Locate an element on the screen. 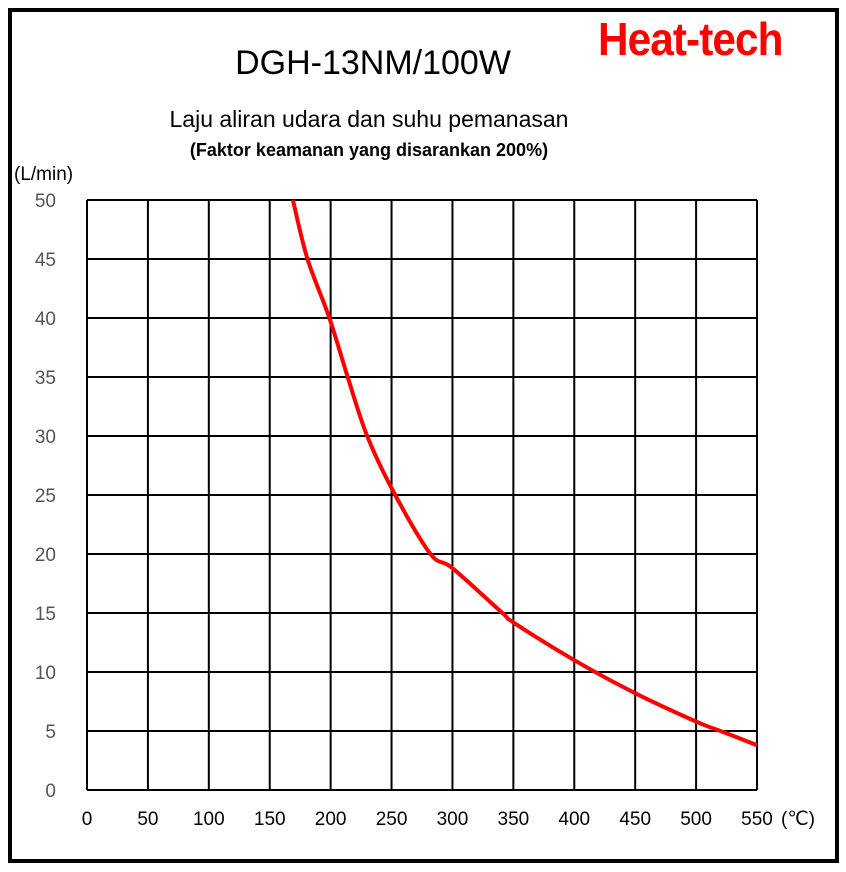 This screenshot has height=872, width=846. x-axis-unit: (℃) is located at coordinates (798, 819).